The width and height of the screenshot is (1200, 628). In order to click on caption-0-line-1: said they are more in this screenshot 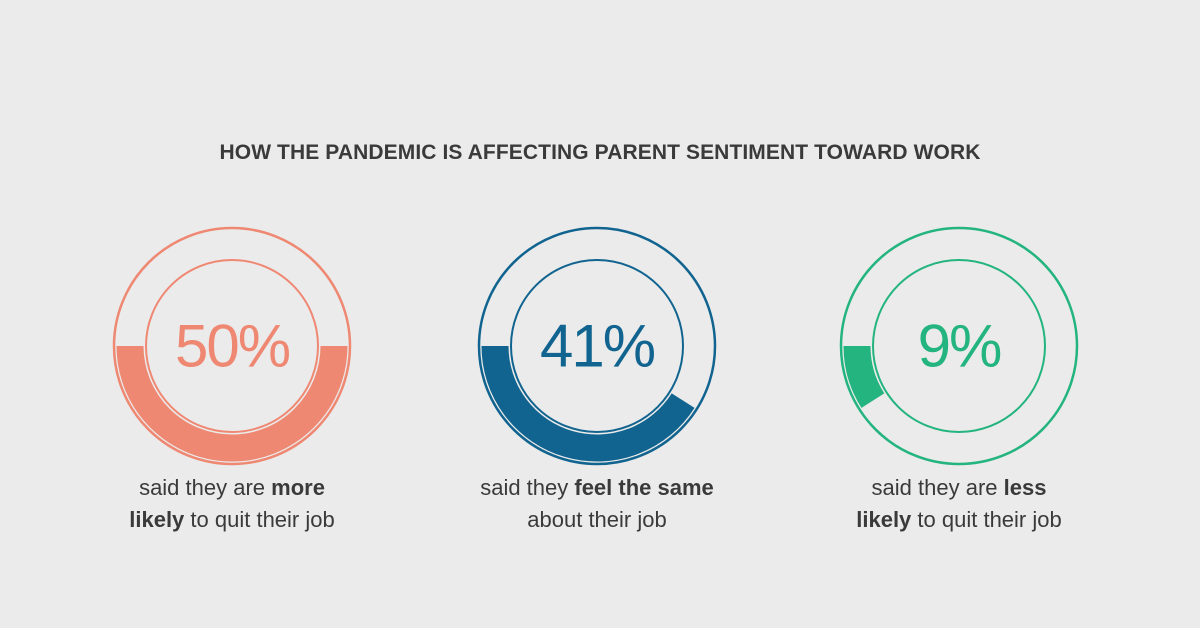, I will do `click(232, 488)`.